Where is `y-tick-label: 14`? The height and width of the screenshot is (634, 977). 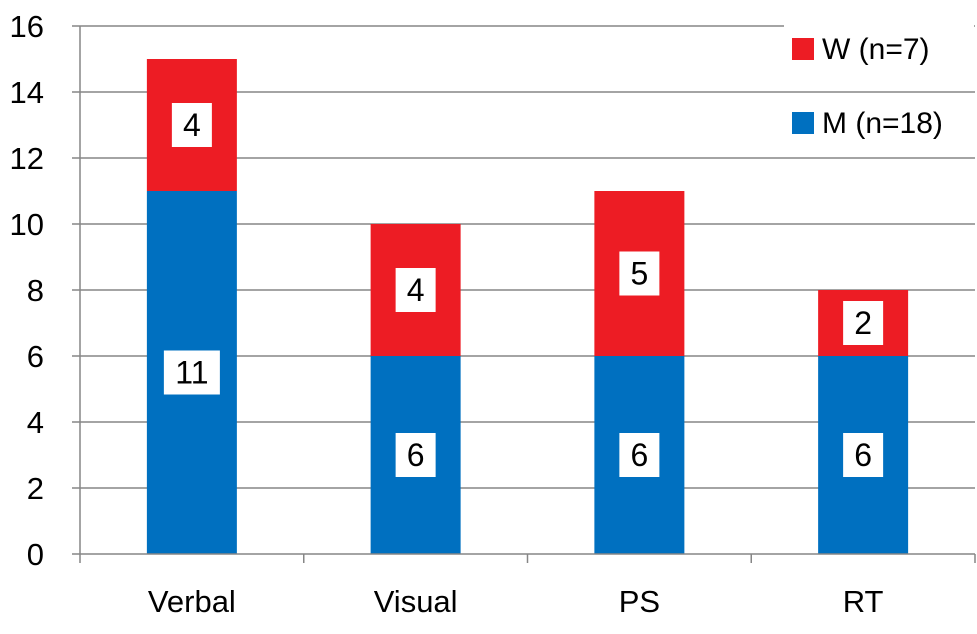
y-tick-label: 14 is located at coordinates (27, 92).